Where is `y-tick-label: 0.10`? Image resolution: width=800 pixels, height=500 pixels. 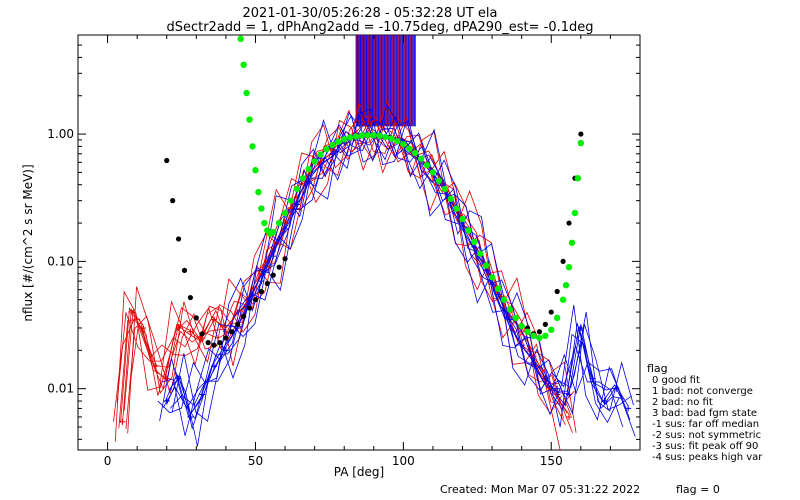 y-tick-label: 0.10 is located at coordinates (60, 261).